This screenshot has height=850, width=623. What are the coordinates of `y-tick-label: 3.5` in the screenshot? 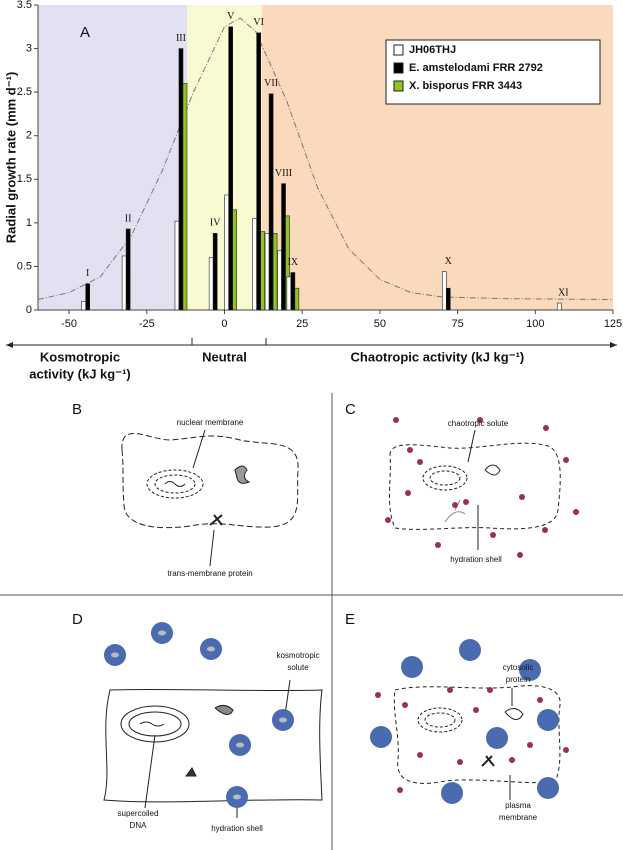 It's located at (24, 5).